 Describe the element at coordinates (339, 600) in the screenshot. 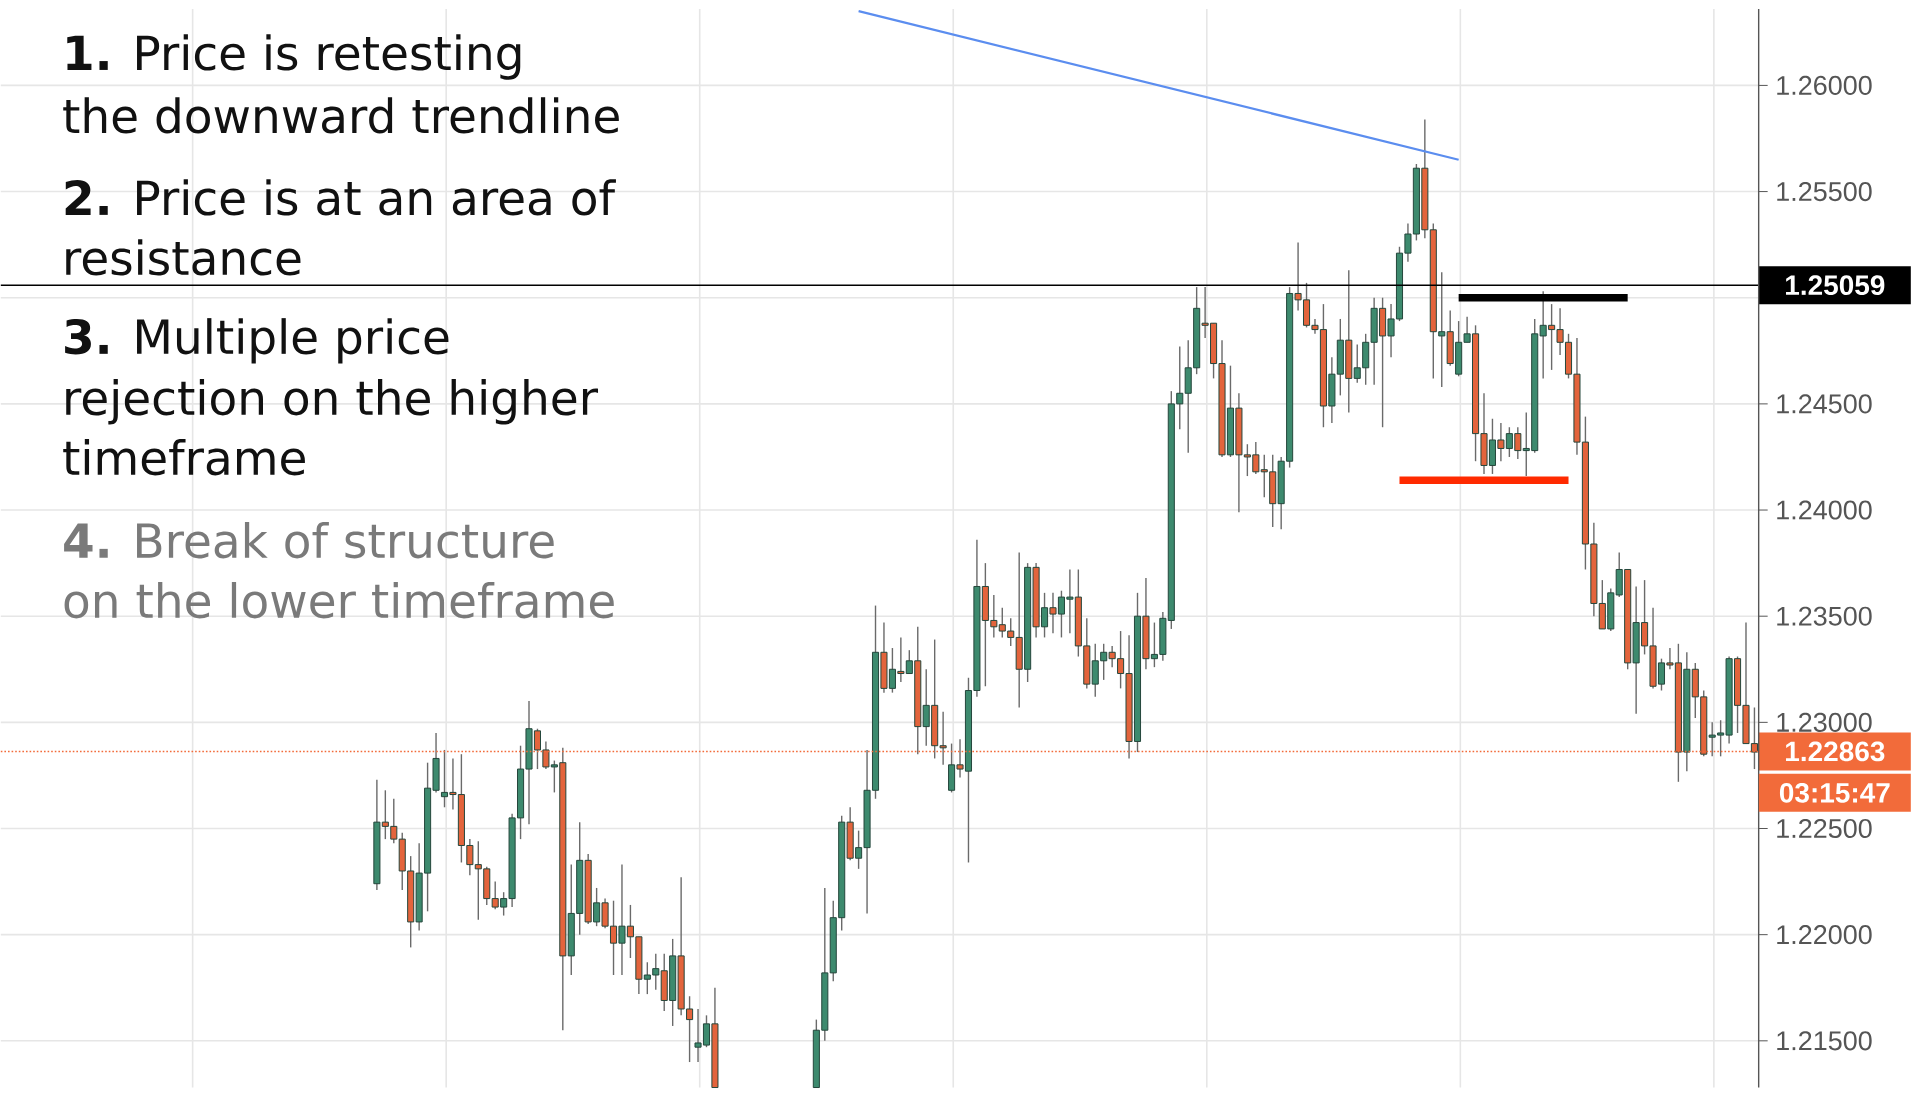

I see `annotation: on the lower timeframe` at that location.